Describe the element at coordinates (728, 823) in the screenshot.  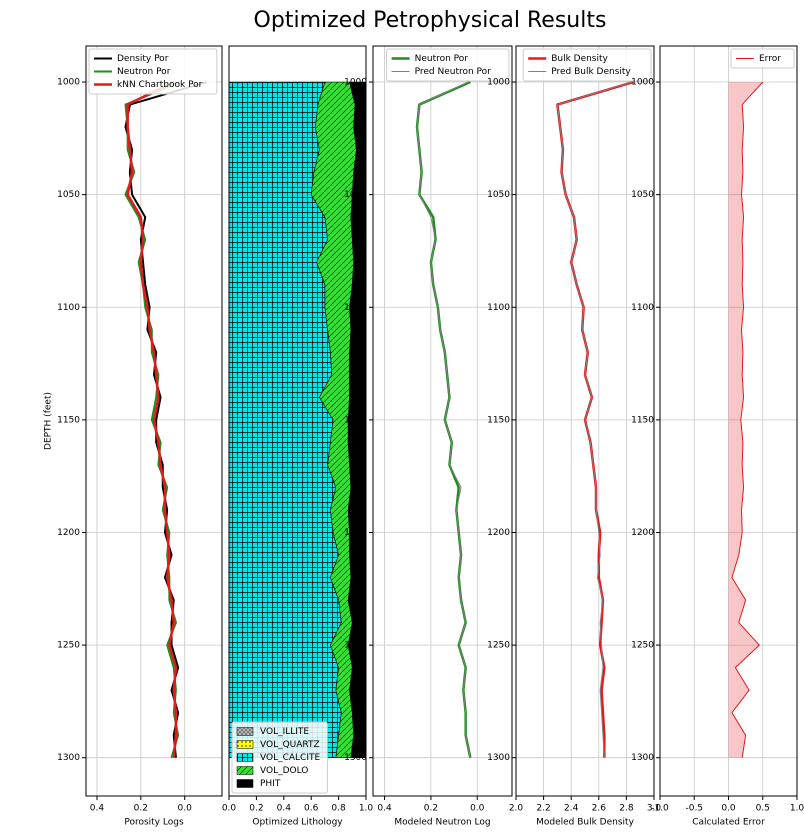
I see `x-axis-label: Calculated Error` at that location.